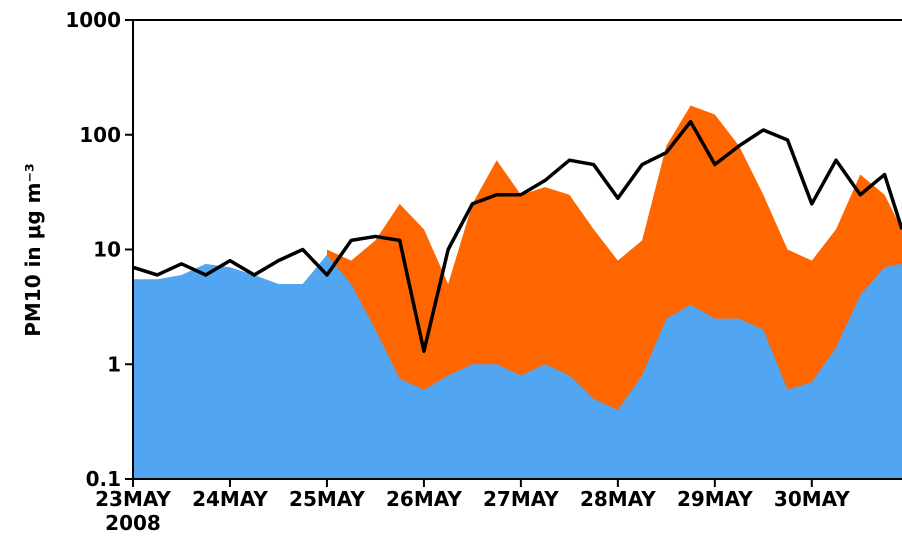 Image resolution: width=902 pixels, height=546 pixels. What do you see at coordinates (100, 135) in the screenshot?
I see `y-tick-label: 100` at bounding box center [100, 135].